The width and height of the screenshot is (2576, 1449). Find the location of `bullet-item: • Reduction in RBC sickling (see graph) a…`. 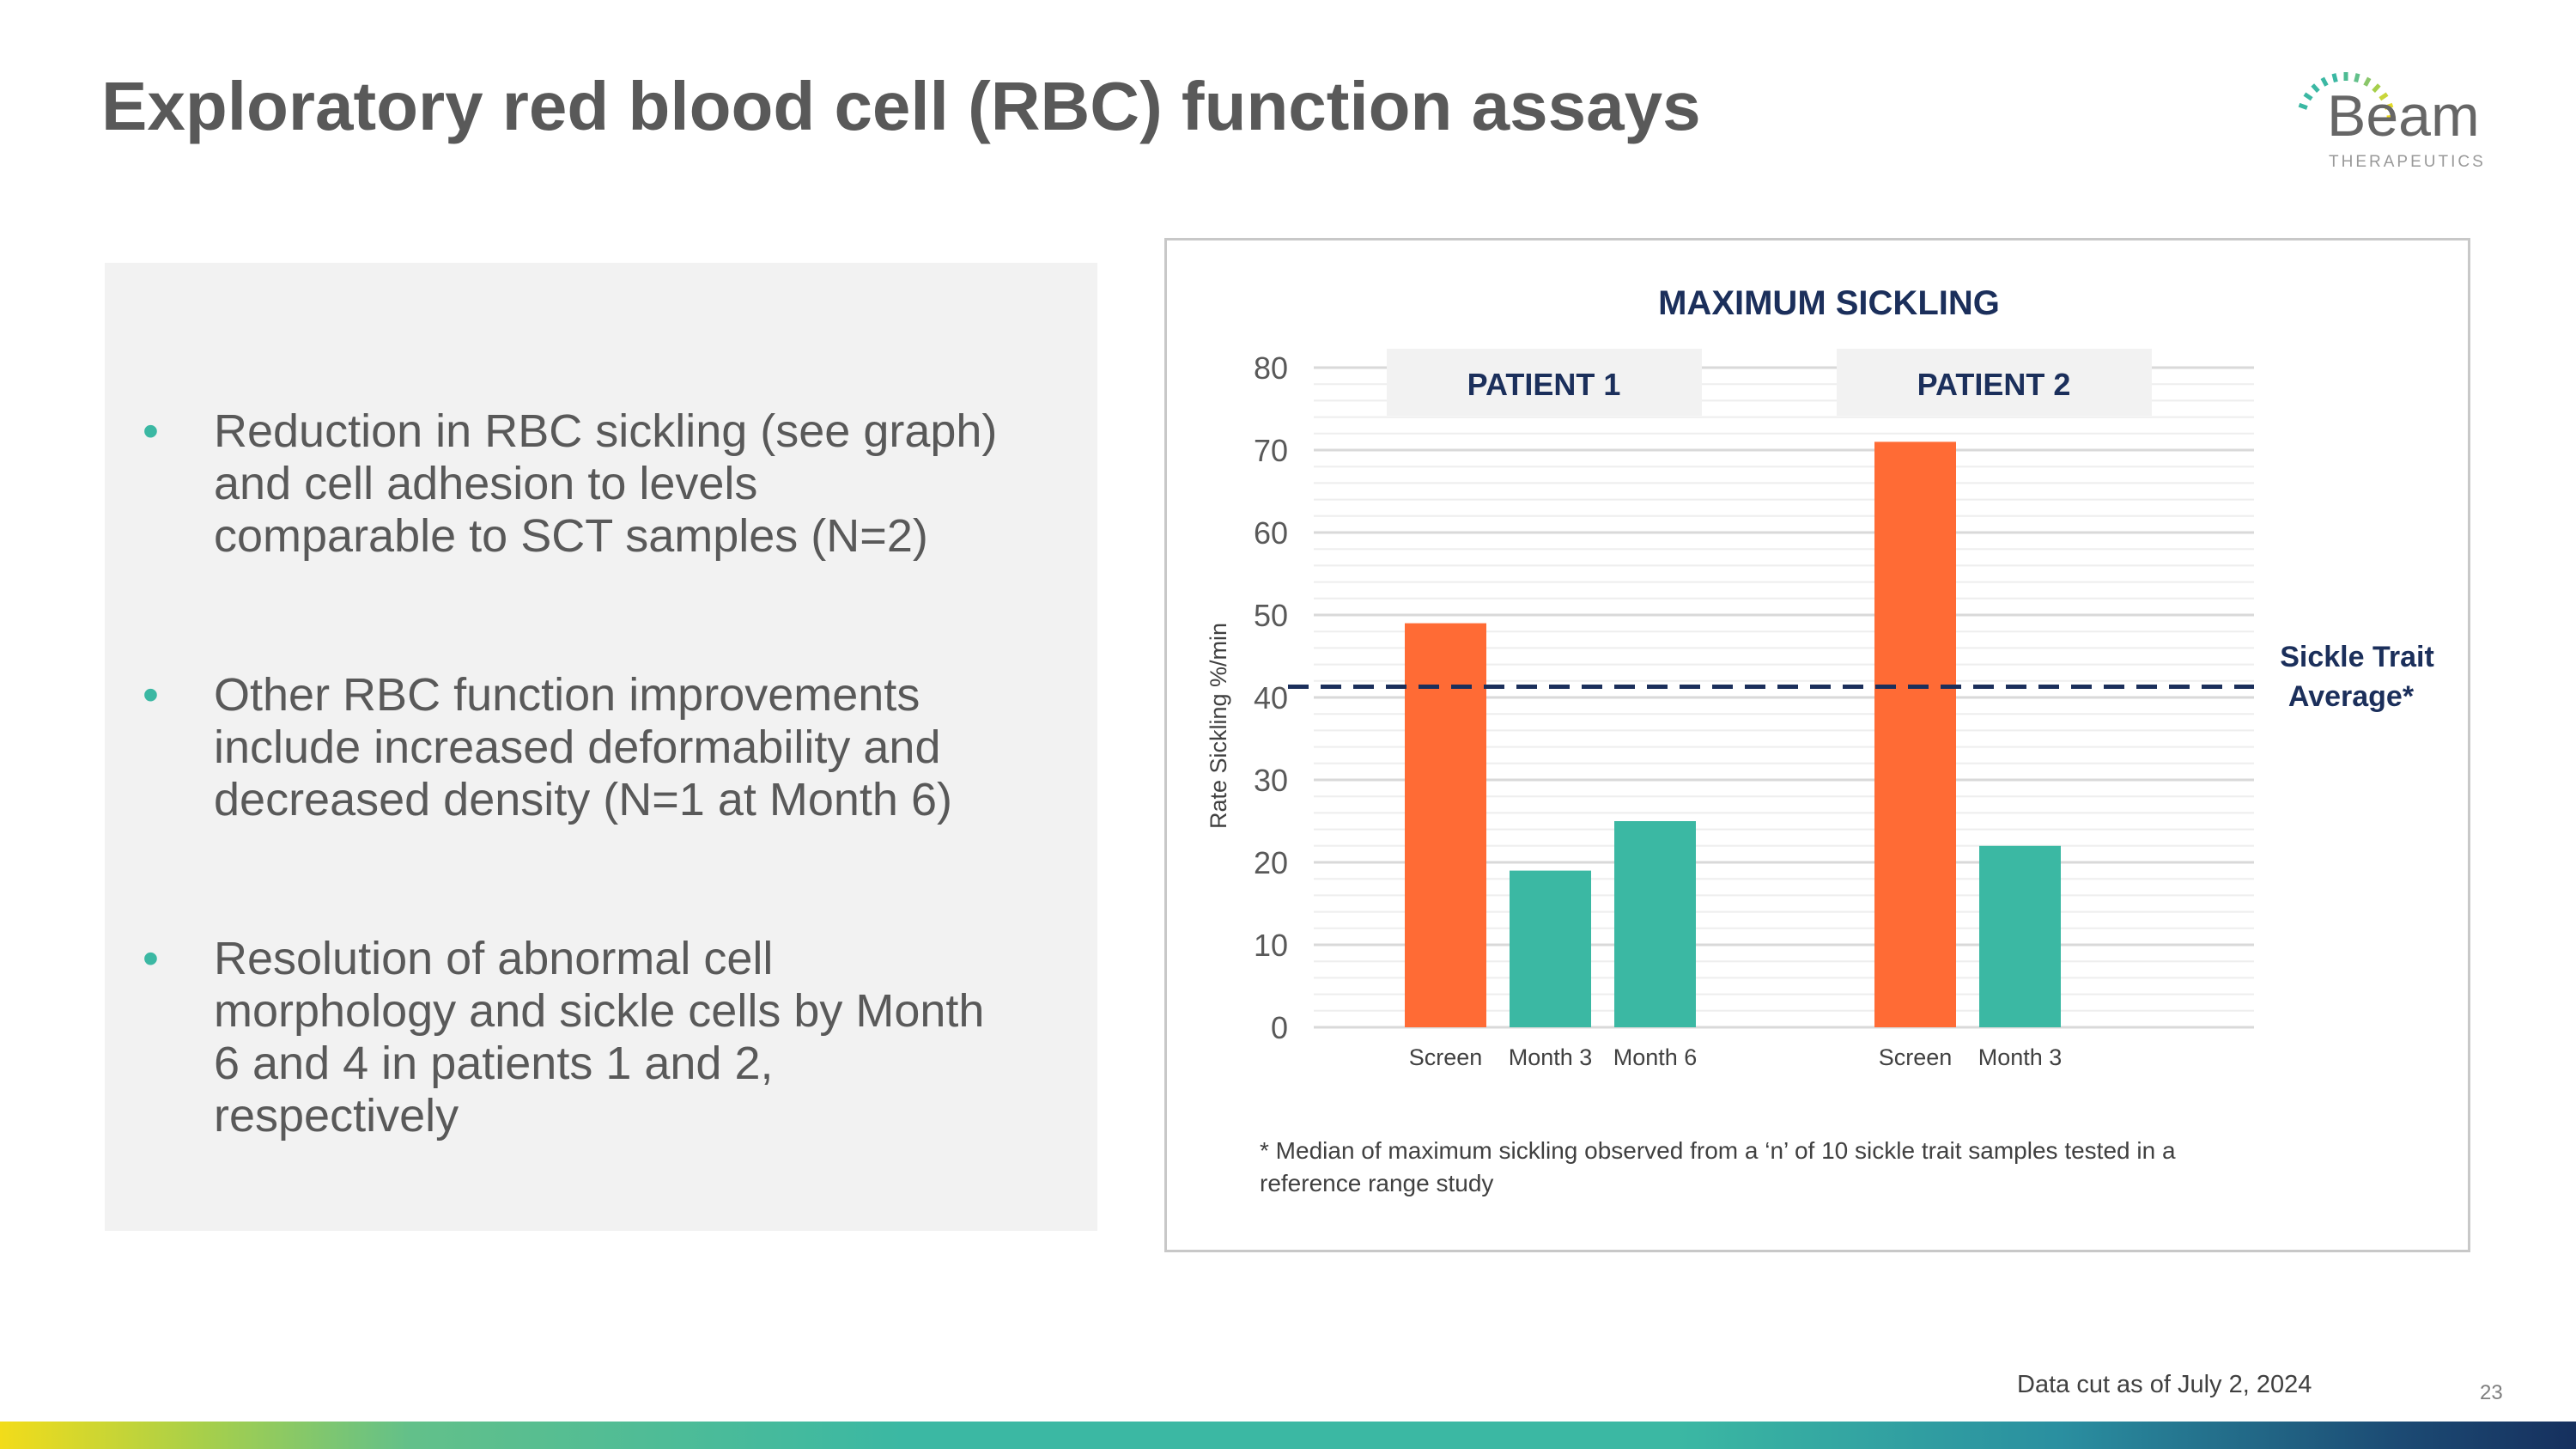

bullet-item: • Reduction in RBC sickling (see graph) a… is located at coordinates (570, 483).